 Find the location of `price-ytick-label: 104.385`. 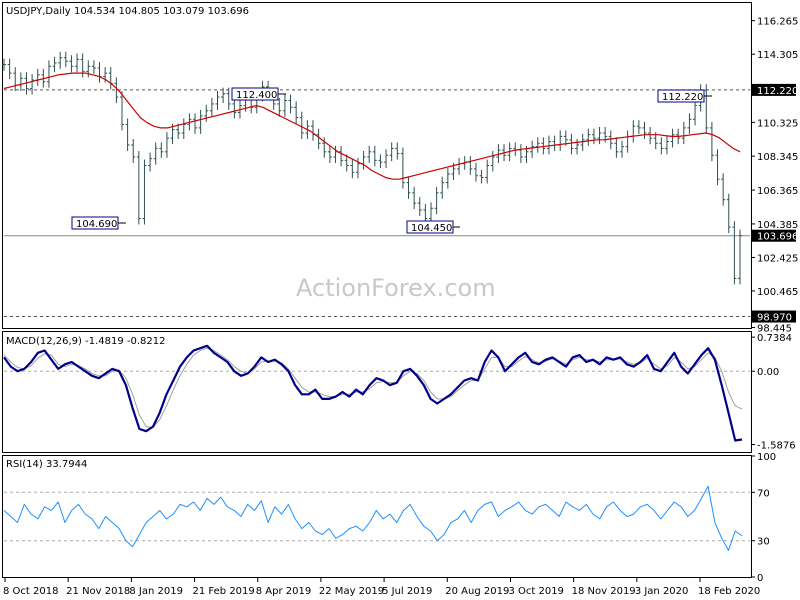

price-ytick-label: 104.385 is located at coordinates (777, 225).